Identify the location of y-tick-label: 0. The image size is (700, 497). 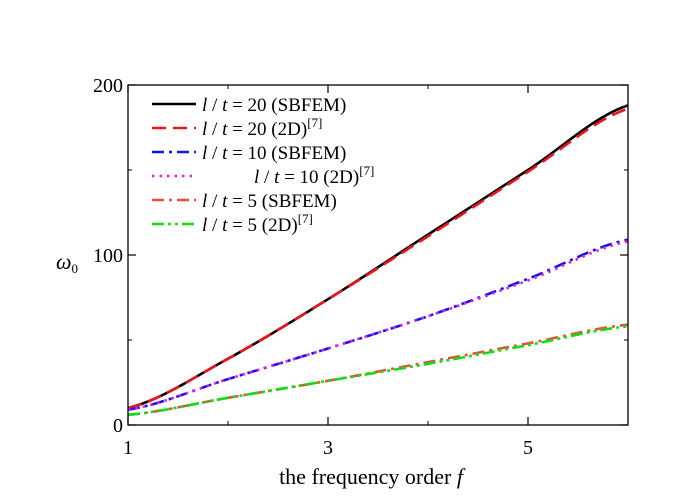
(118, 426).